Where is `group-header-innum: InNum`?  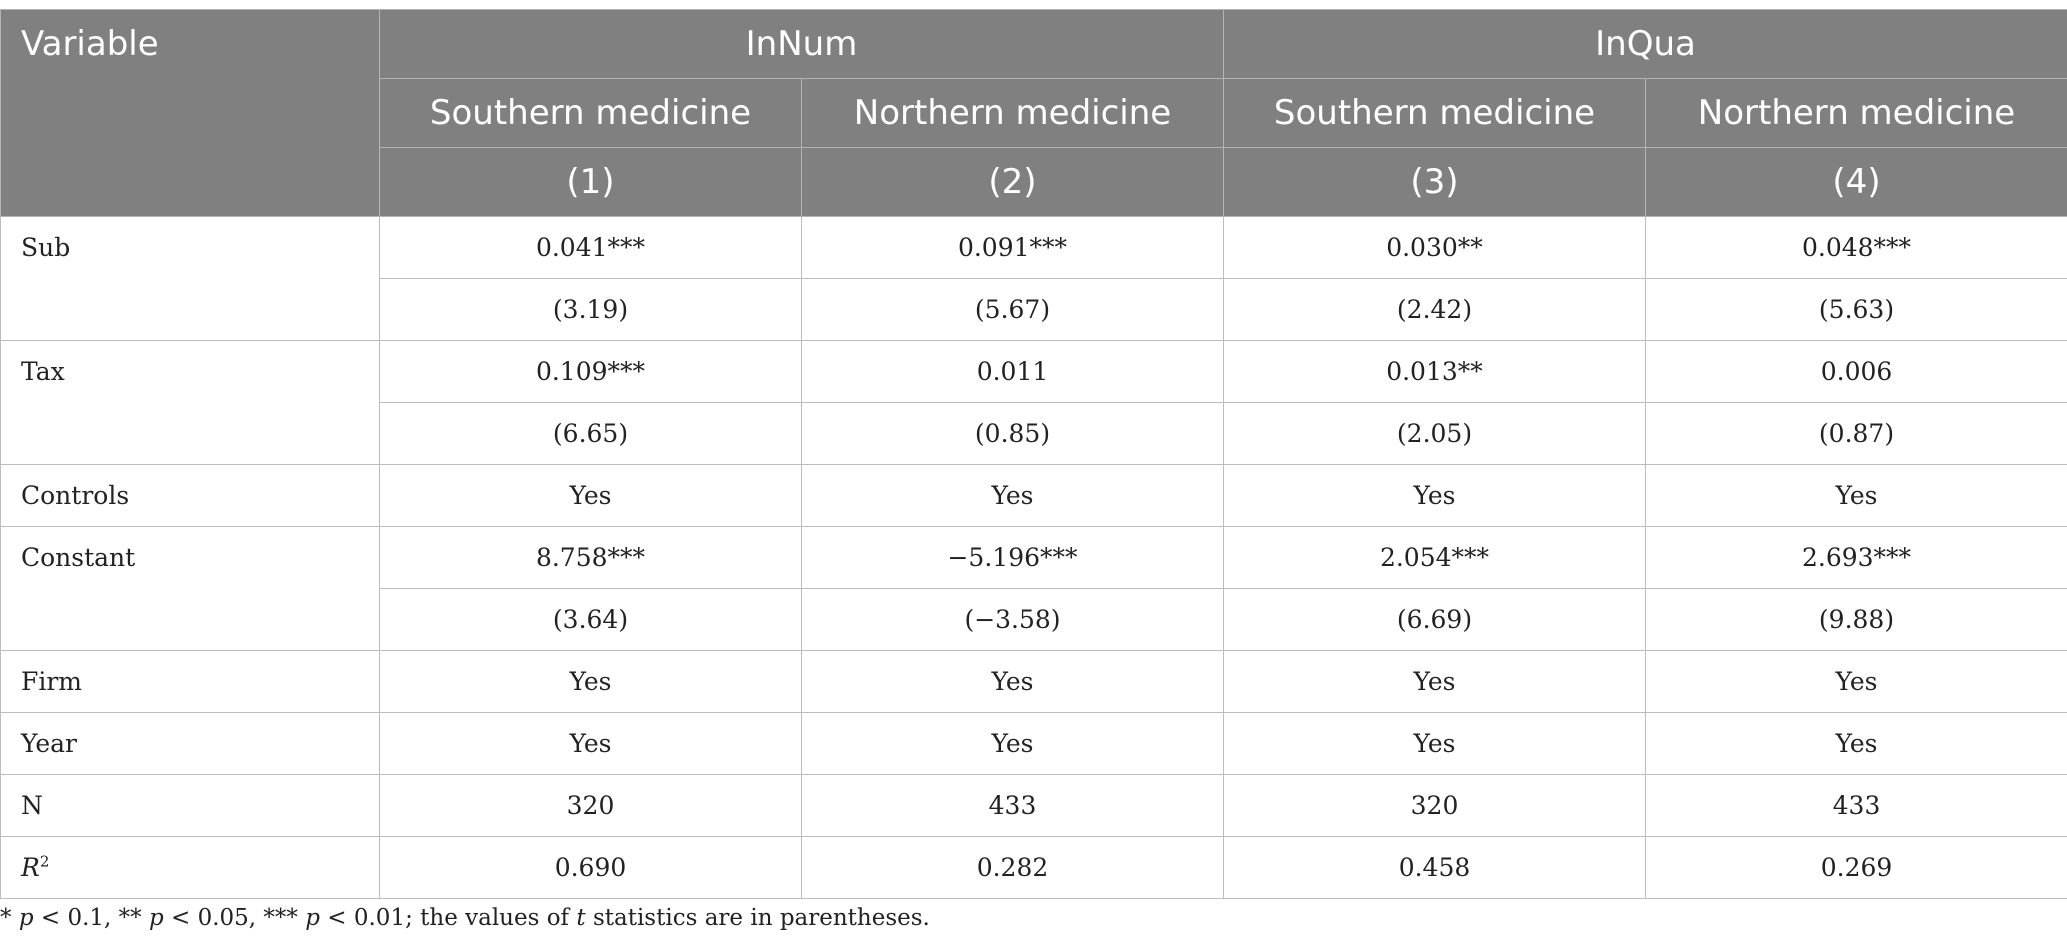
group-header-innum: InNum is located at coordinates (801, 44).